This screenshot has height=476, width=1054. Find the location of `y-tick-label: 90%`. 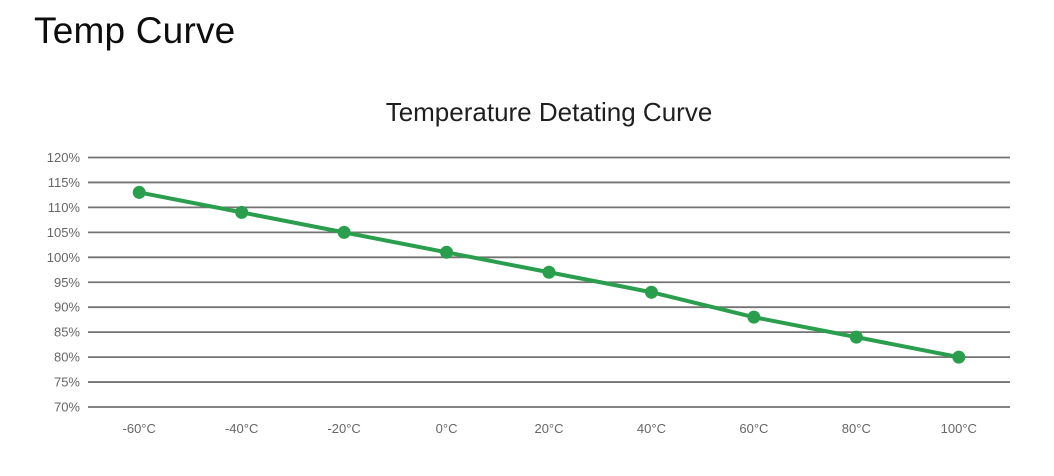

y-tick-label: 90% is located at coordinates (67, 307).